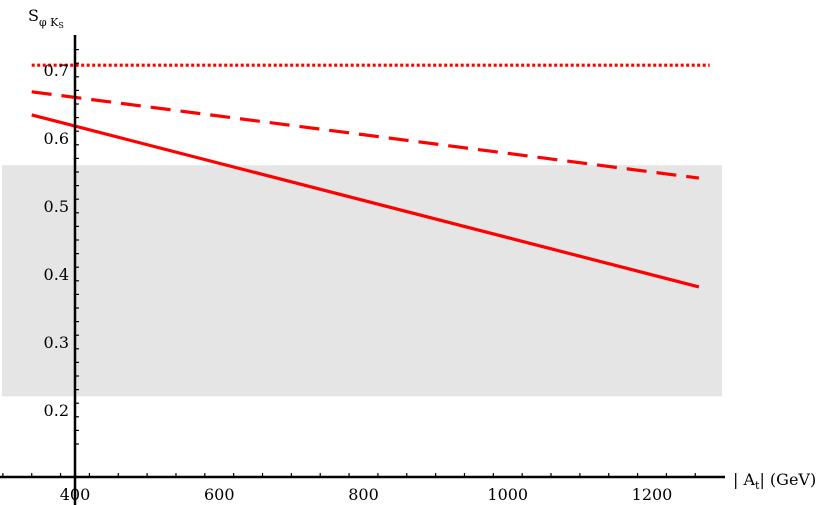  Describe the element at coordinates (33, 15) in the screenshot. I see `y-axis-label-main: S` at that location.